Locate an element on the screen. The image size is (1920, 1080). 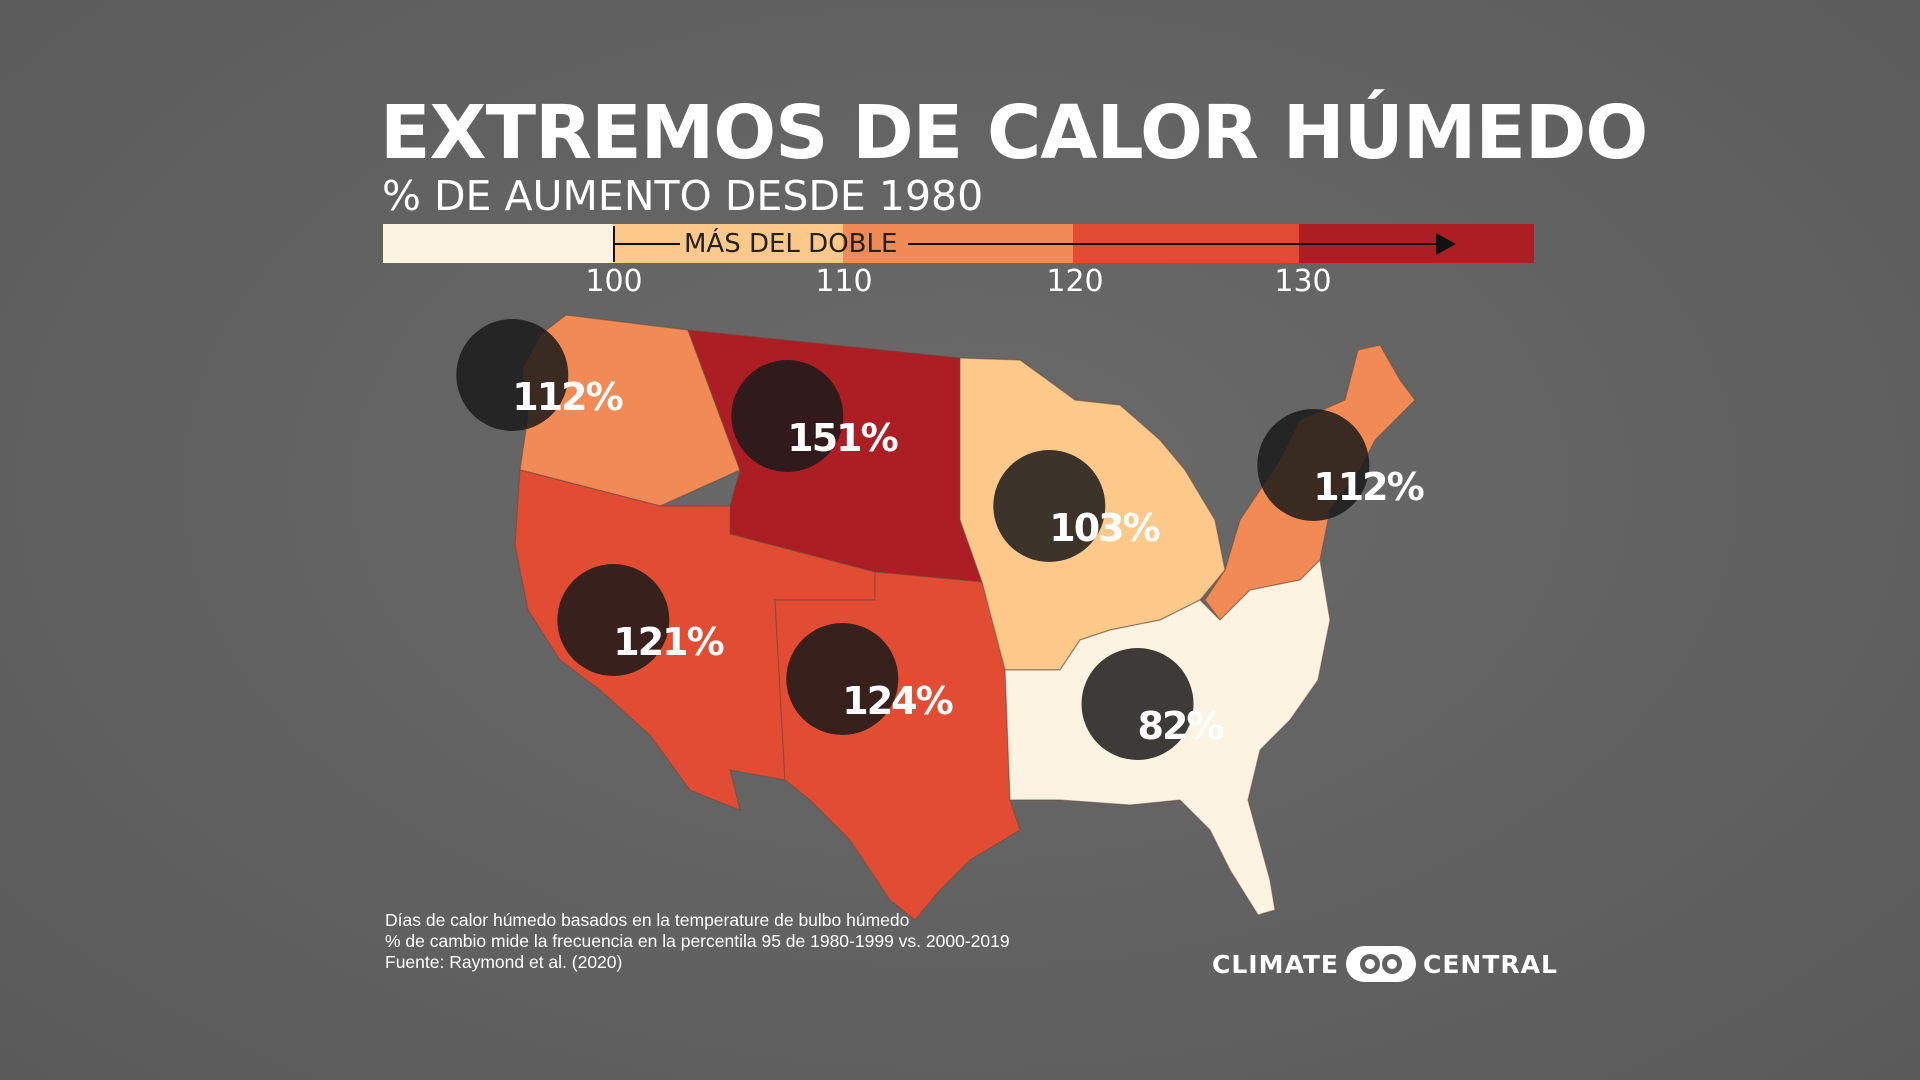
logo-icon is located at coordinates (1381, 964).